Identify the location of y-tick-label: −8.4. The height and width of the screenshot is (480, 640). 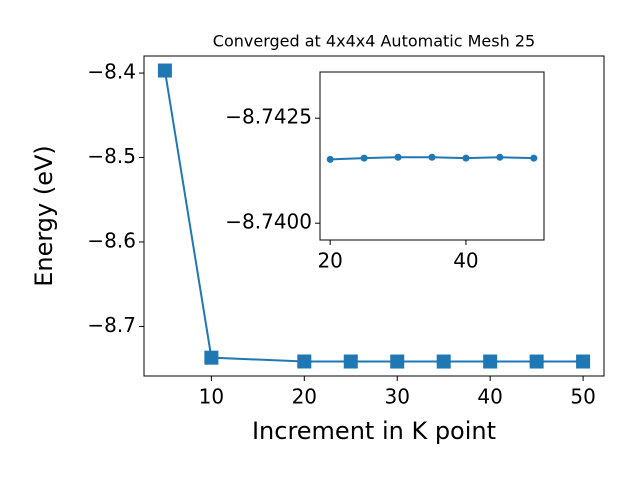
(111, 72).